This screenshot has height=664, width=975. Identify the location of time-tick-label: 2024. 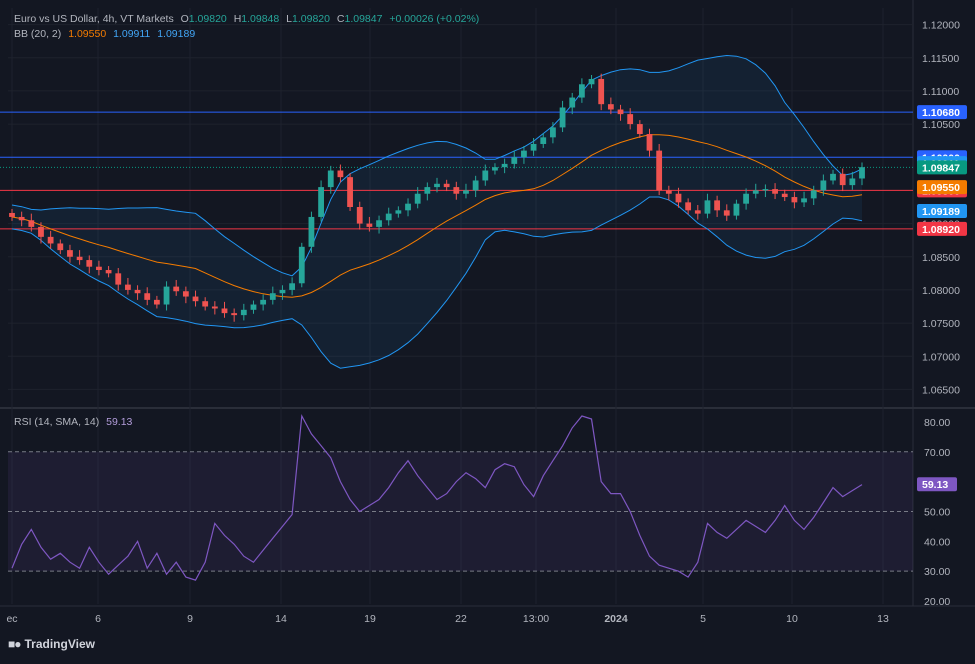
(616, 619).